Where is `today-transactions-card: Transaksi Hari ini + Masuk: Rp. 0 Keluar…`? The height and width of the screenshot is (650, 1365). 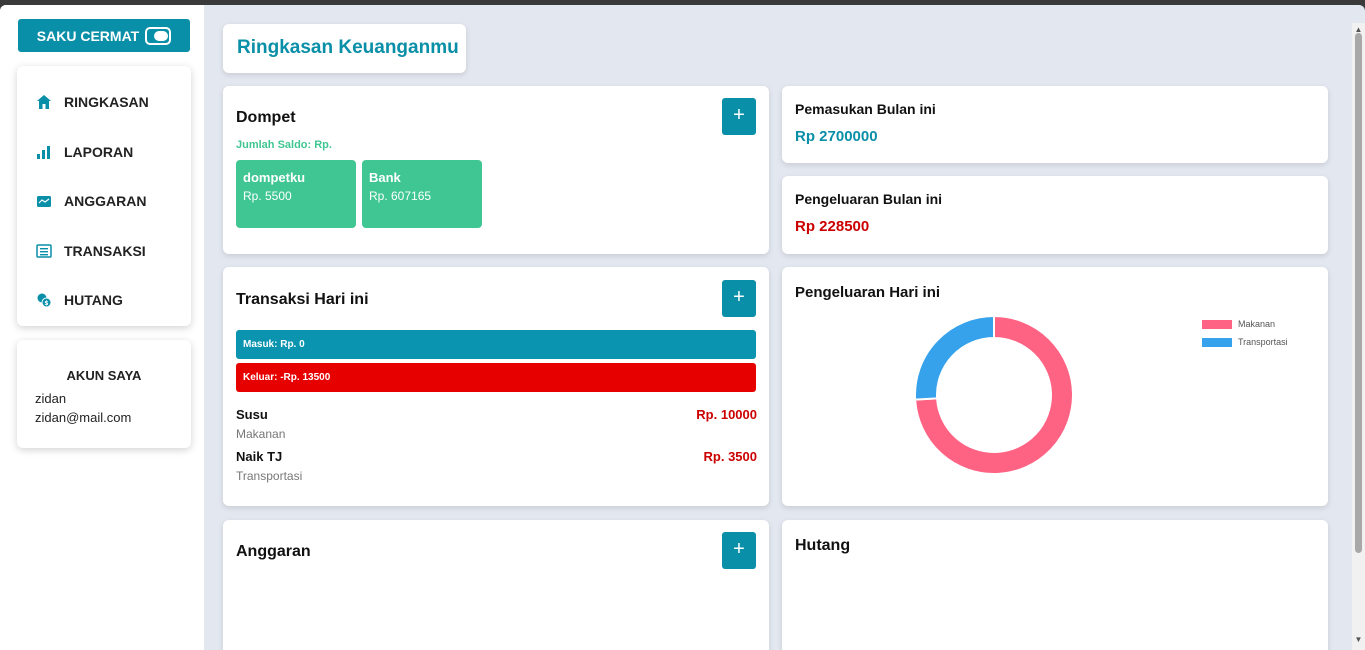 today-transactions-card: Transaksi Hari ini + Masuk: Rp. 0 Keluar… is located at coordinates (496, 386).